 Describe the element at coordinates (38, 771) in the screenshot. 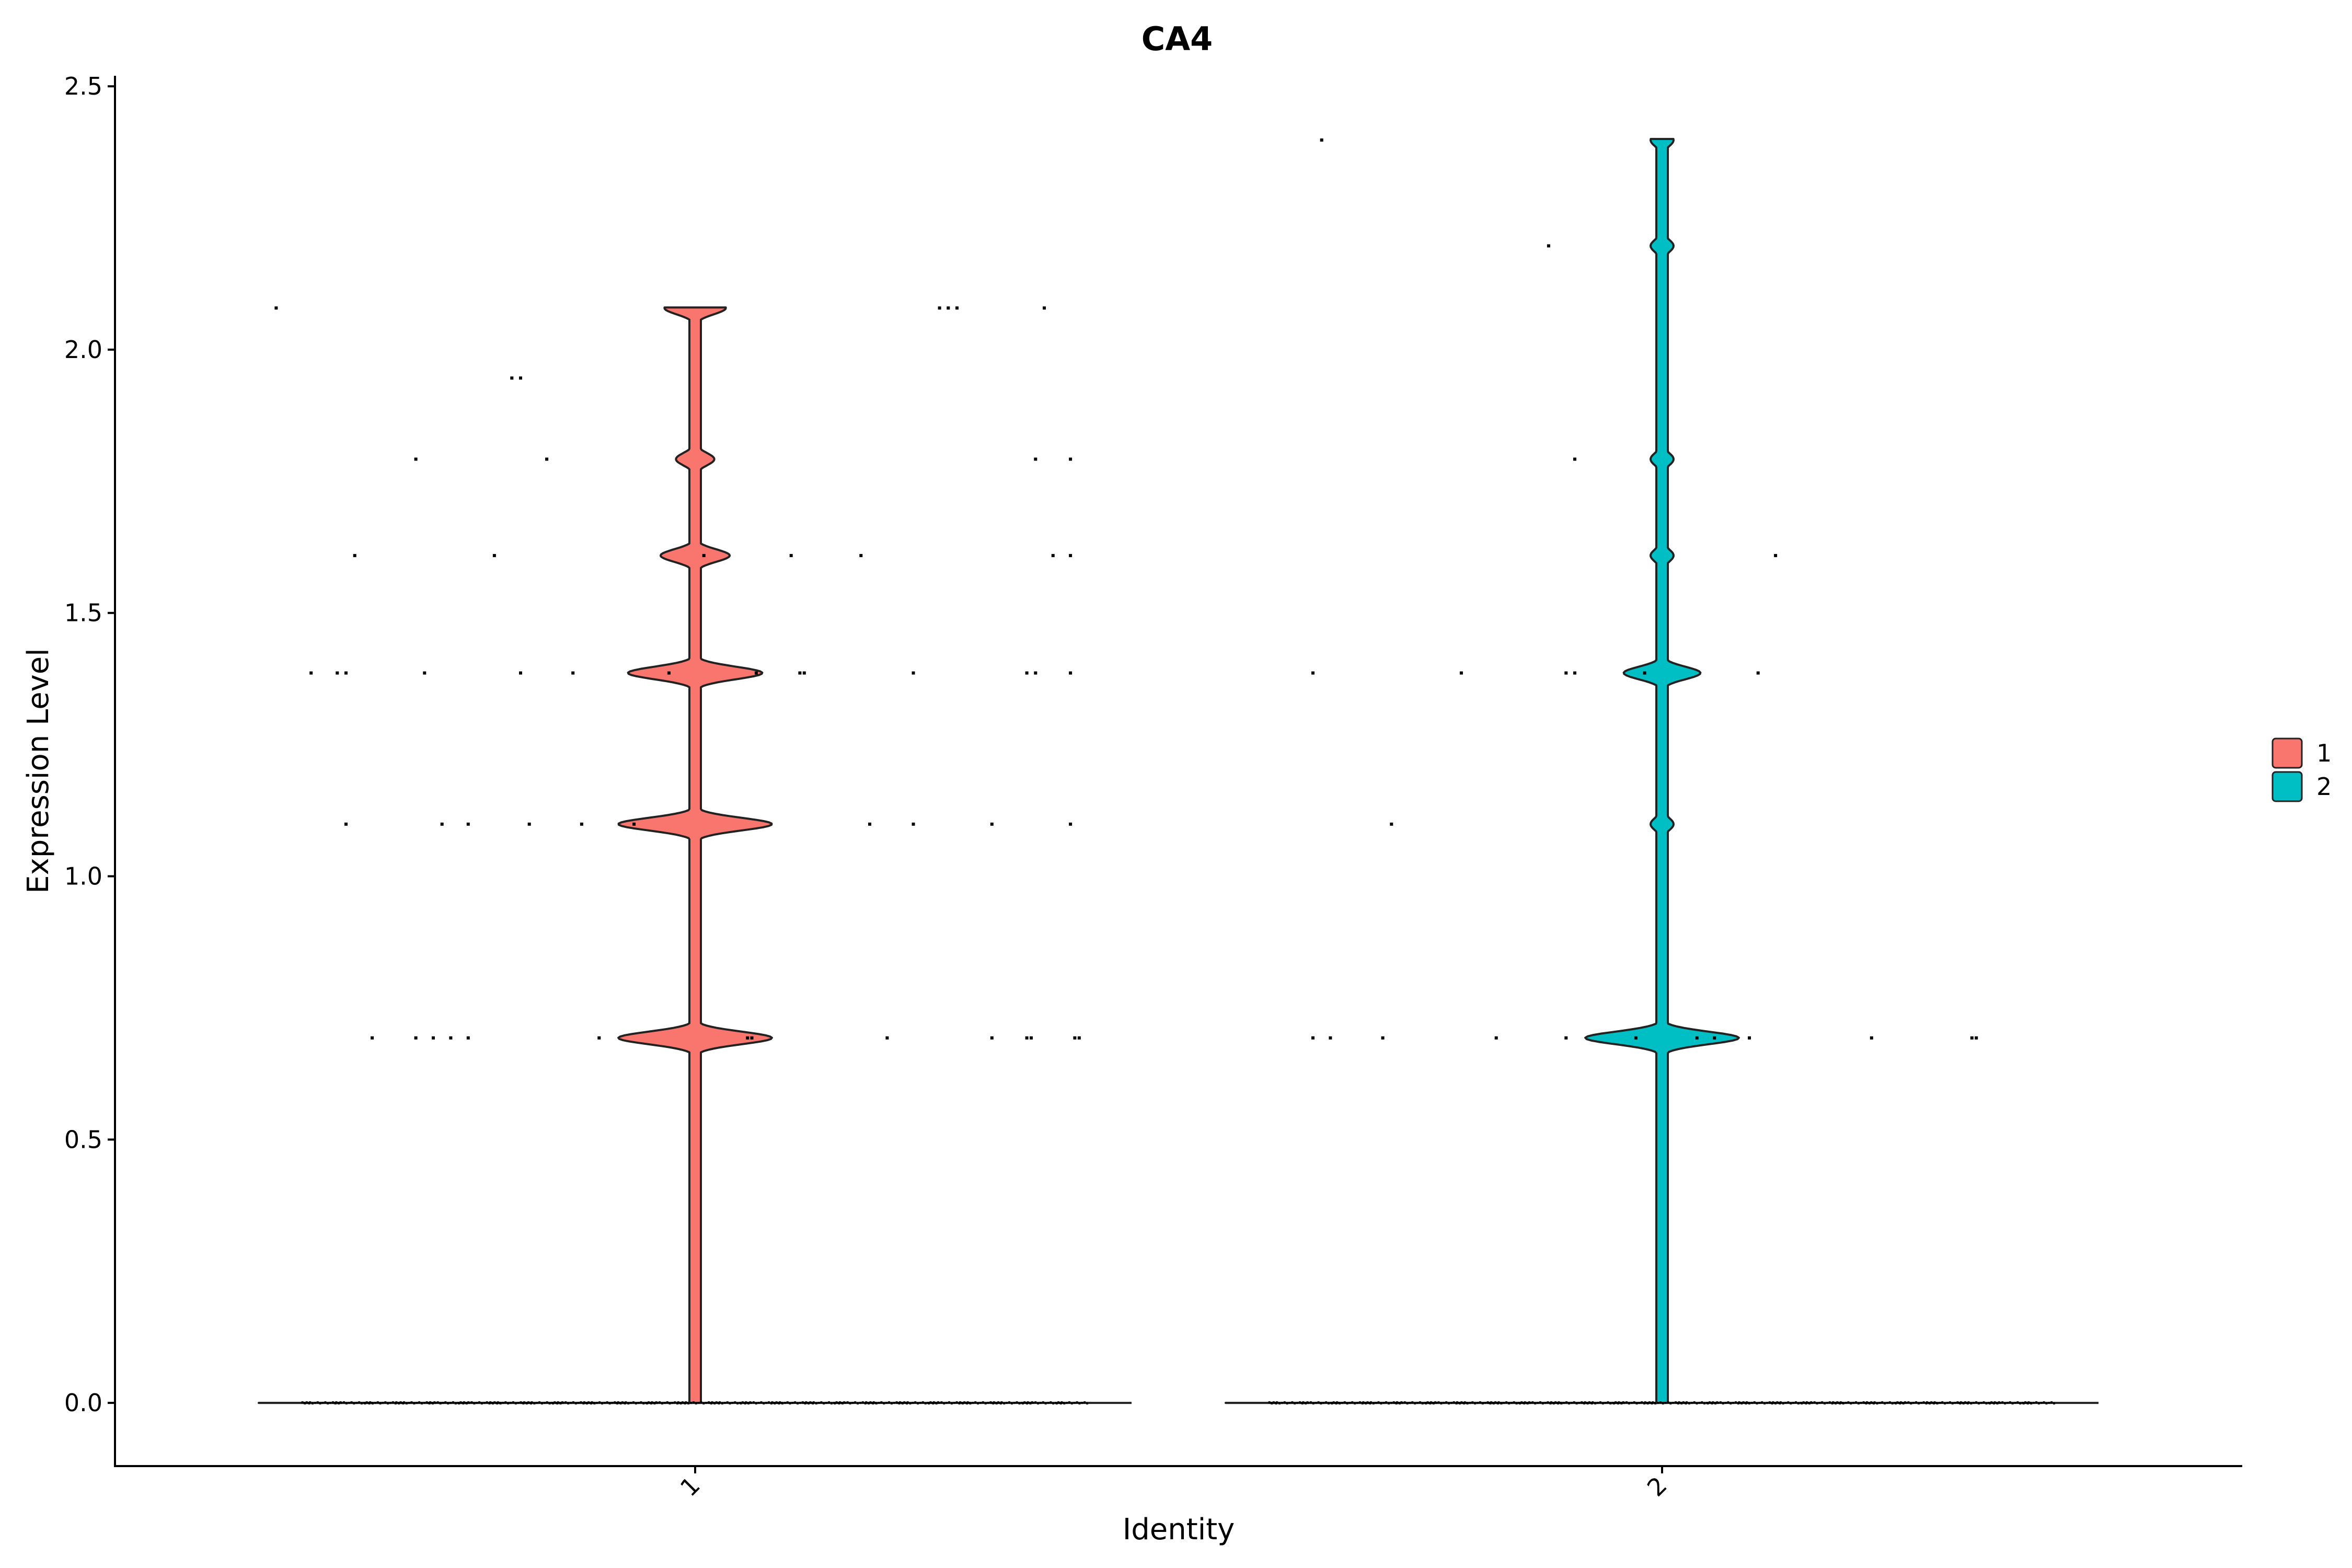

I see `y-axis-label: Expression Level` at that location.